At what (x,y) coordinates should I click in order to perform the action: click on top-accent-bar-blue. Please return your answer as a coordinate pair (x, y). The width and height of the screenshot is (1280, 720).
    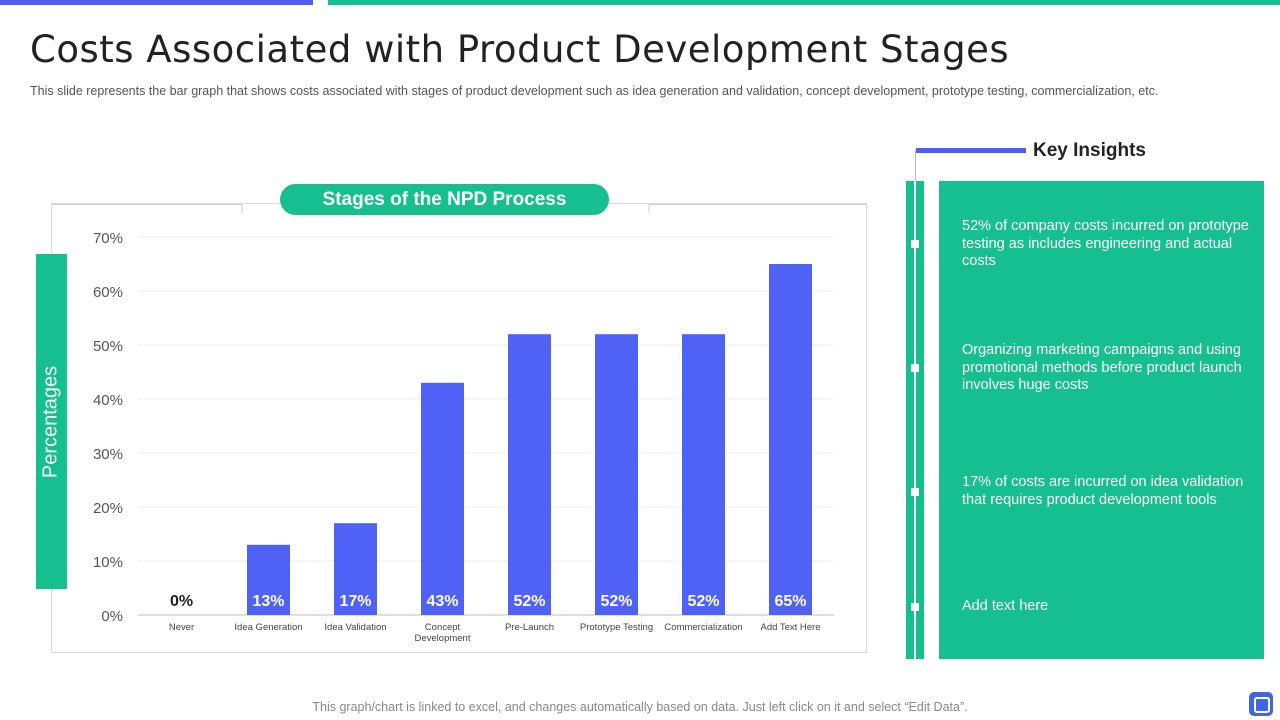
    Looking at the image, I should click on (156, 2).